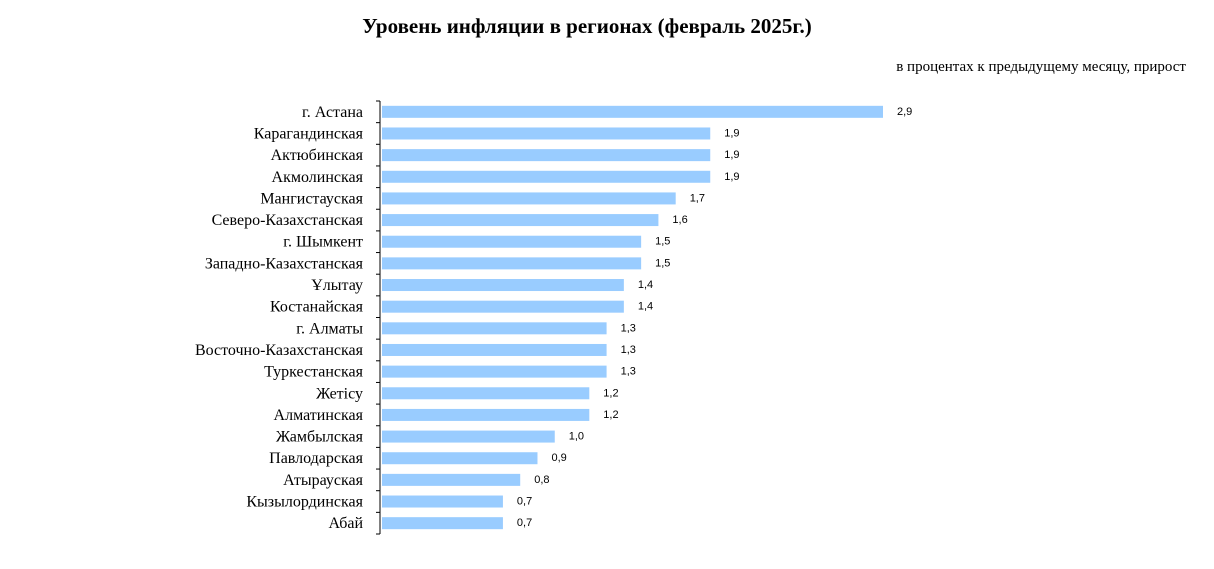  I want to click on category-label: Атырауская, so click(323, 480).